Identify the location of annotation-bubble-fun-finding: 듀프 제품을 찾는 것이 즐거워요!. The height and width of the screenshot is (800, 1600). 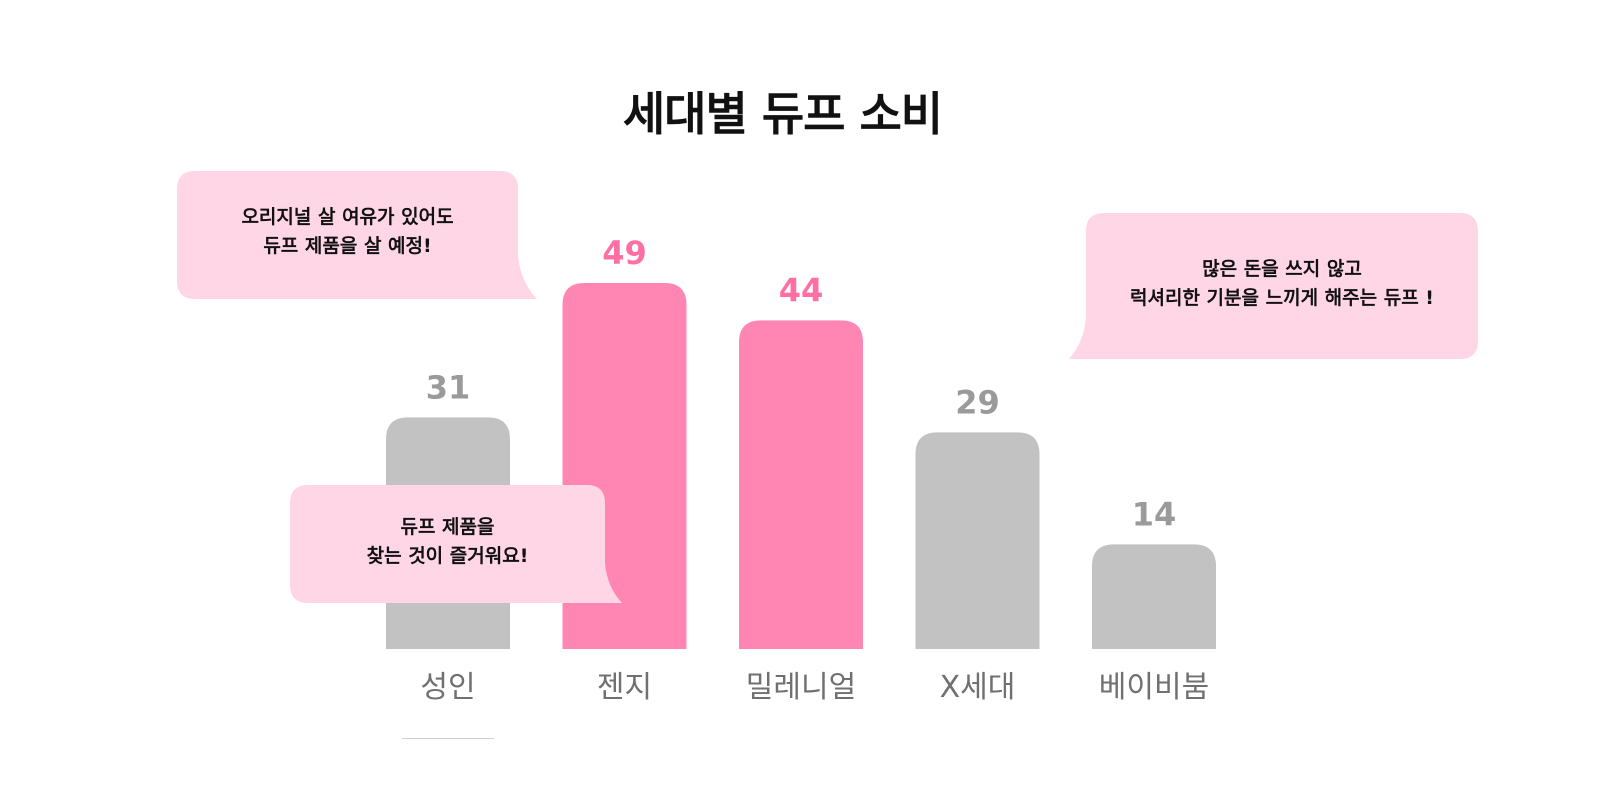
(456, 544).